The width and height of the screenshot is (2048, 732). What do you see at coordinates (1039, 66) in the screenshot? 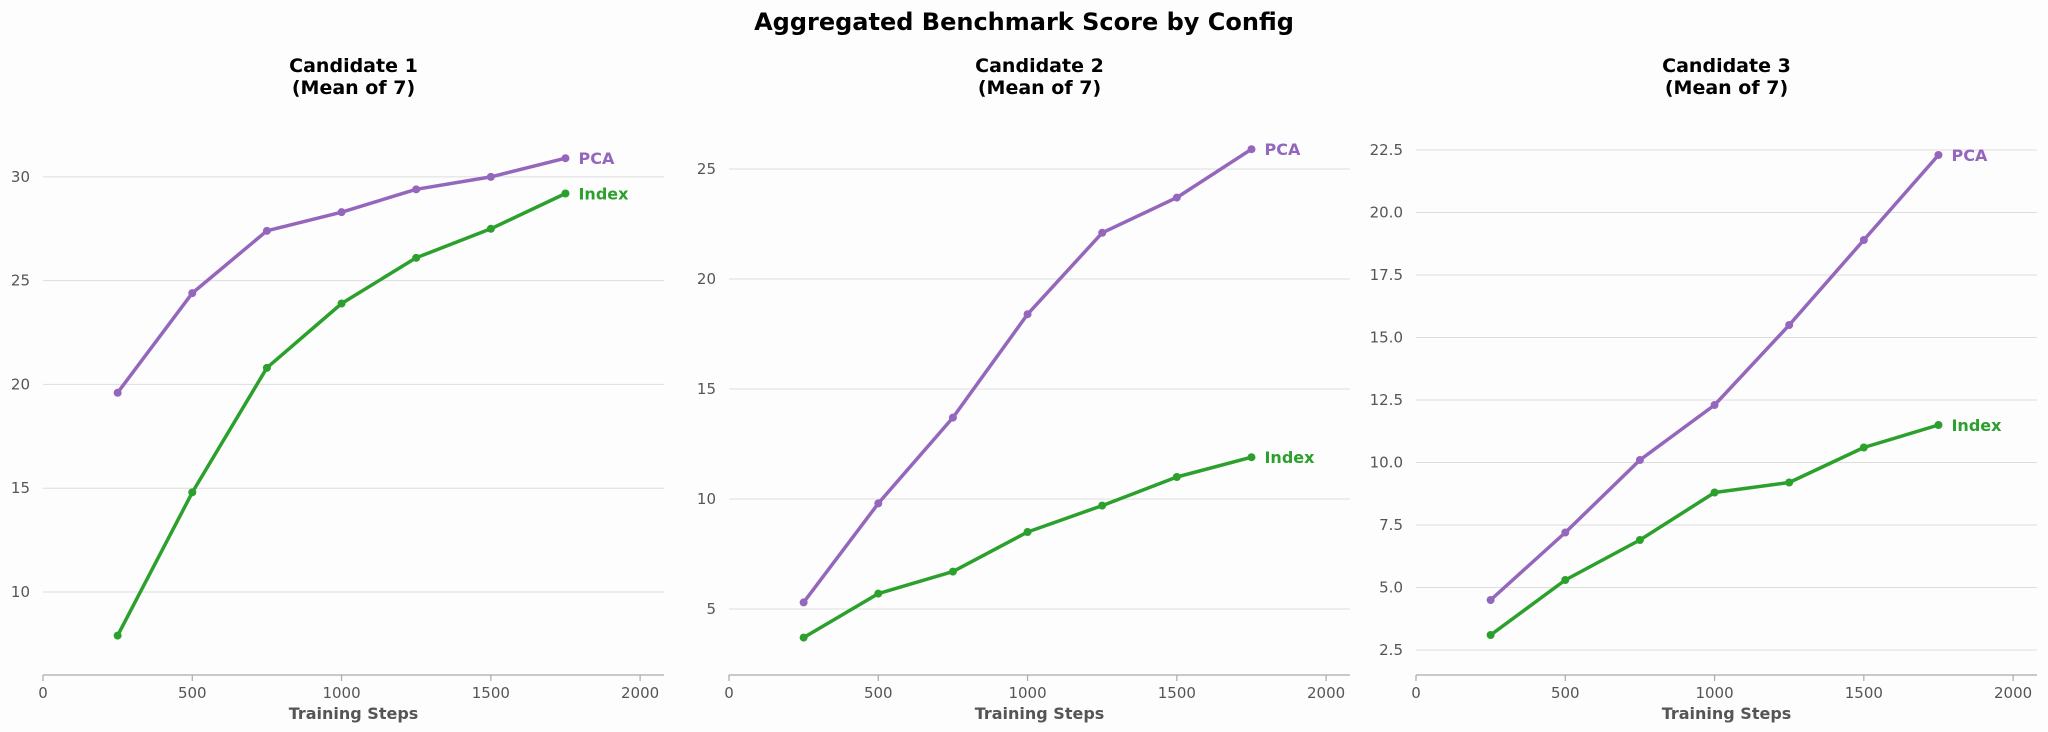
I see `panel-title-line: Candidate 2` at bounding box center [1039, 66].